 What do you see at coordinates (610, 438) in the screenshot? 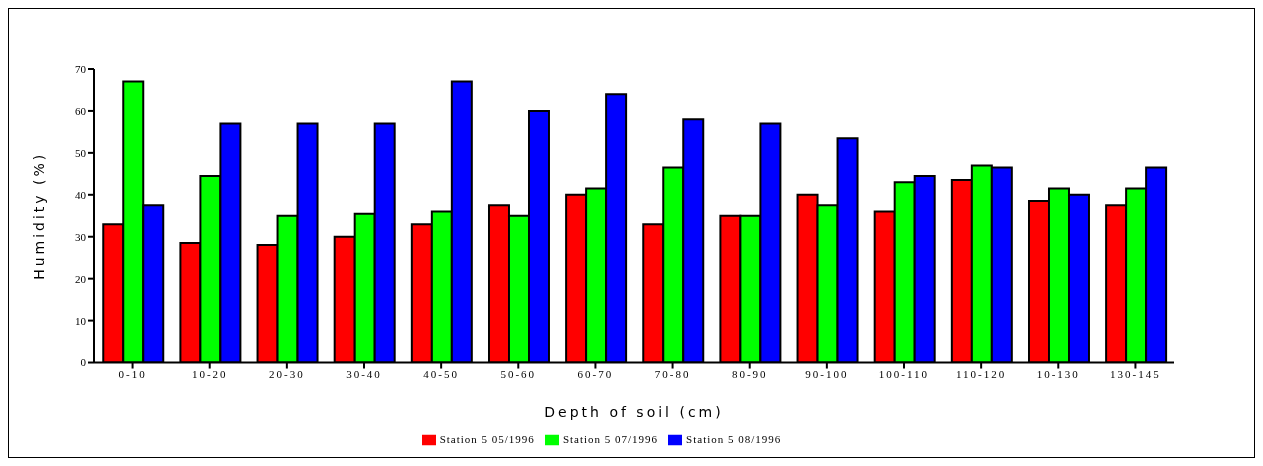
I see `legend-label: Station 5 07/1996` at bounding box center [610, 438].